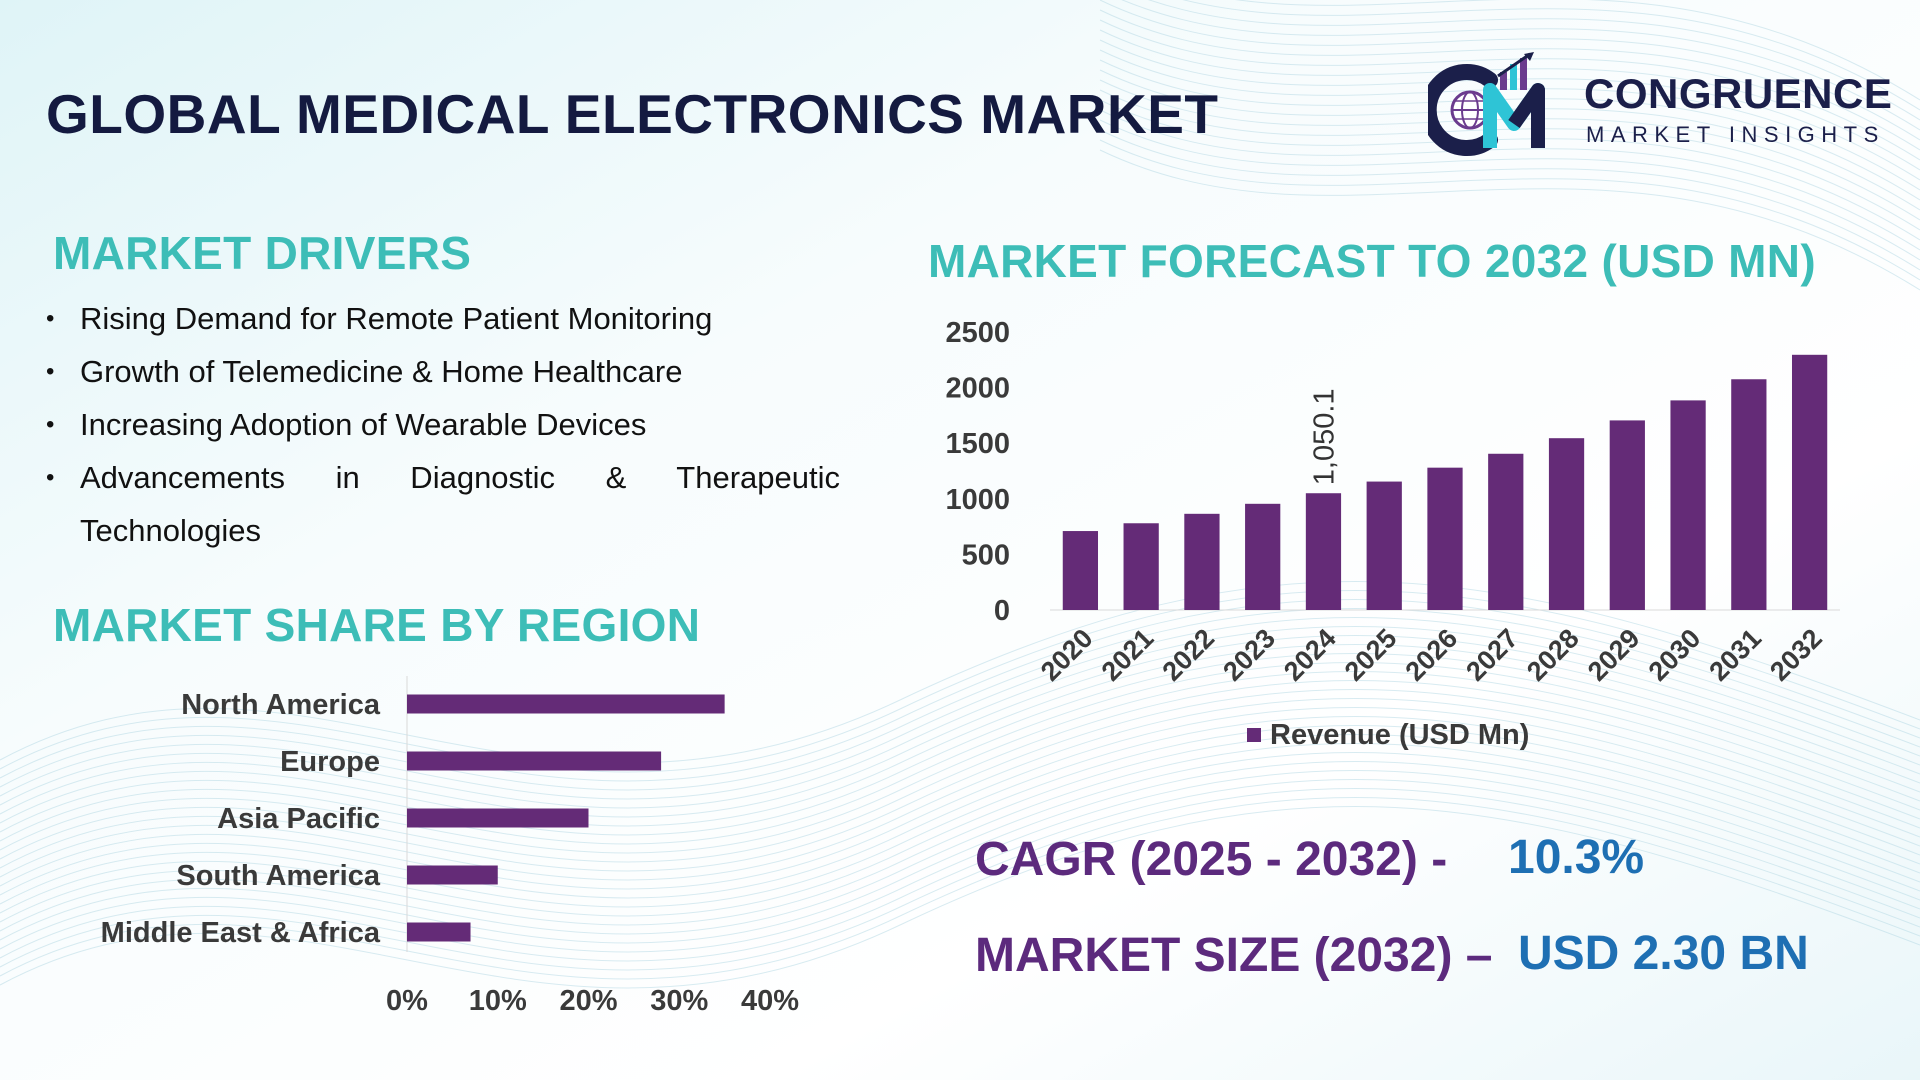 Image resolution: width=1920 pixels, height=1080 pixels. I want to click on x-tick-label: 0%, so click(407, 1001).